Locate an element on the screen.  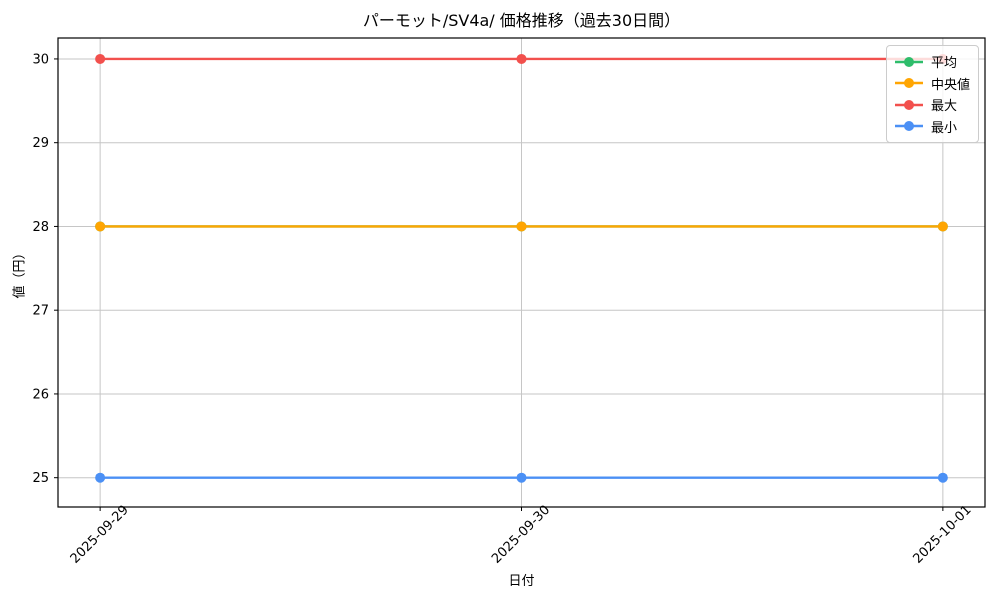
legend-label: 中央値 is located at coordinates (951, 85).